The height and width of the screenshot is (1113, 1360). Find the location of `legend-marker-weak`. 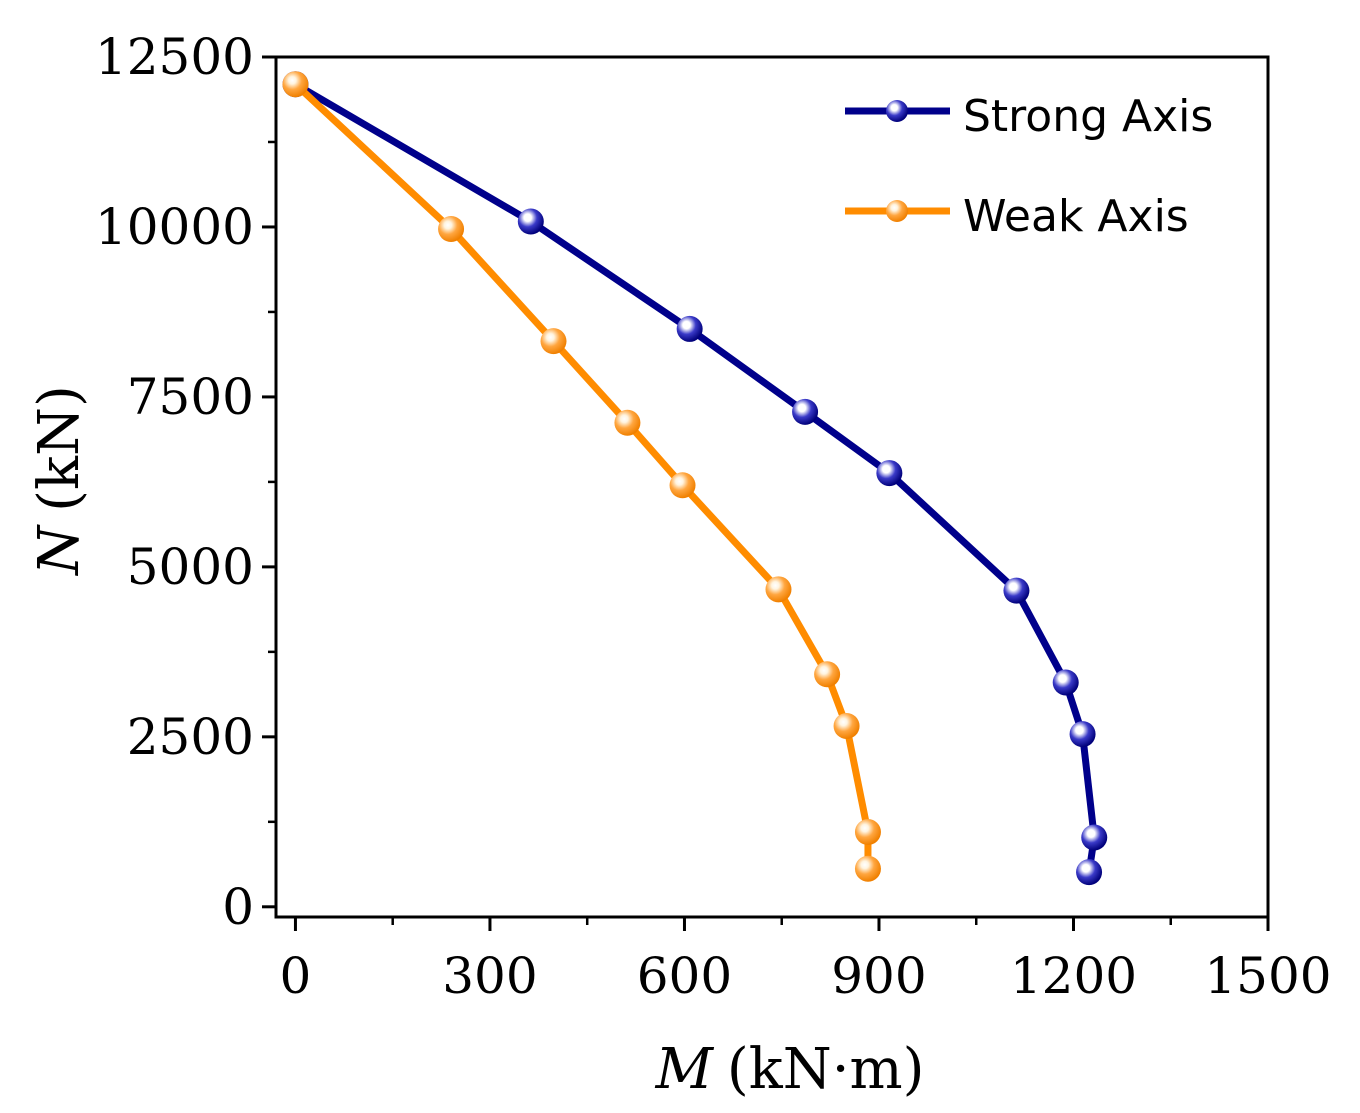

legend-marker-weak is located at coordinates (897, 211).